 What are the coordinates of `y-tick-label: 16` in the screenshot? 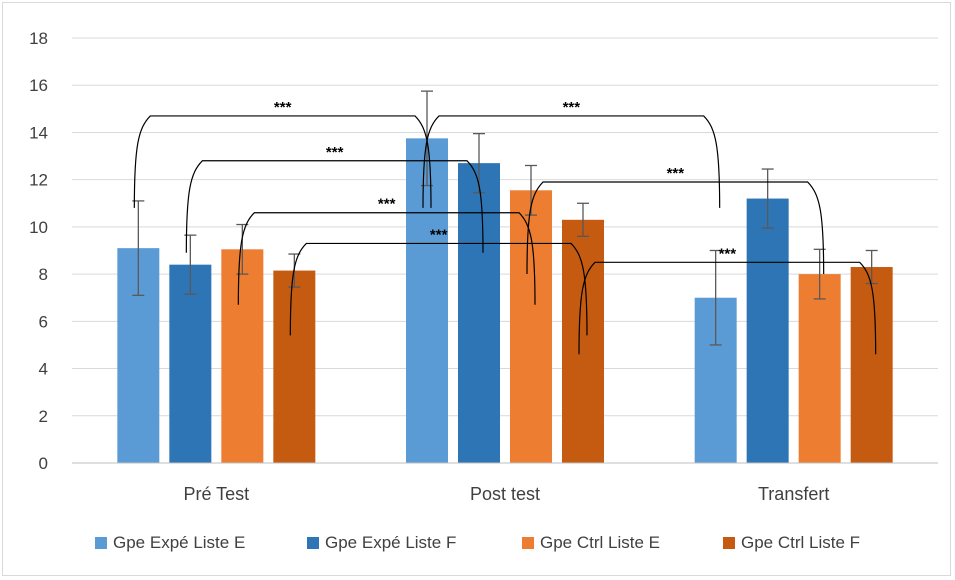 It's located at (38, 85).